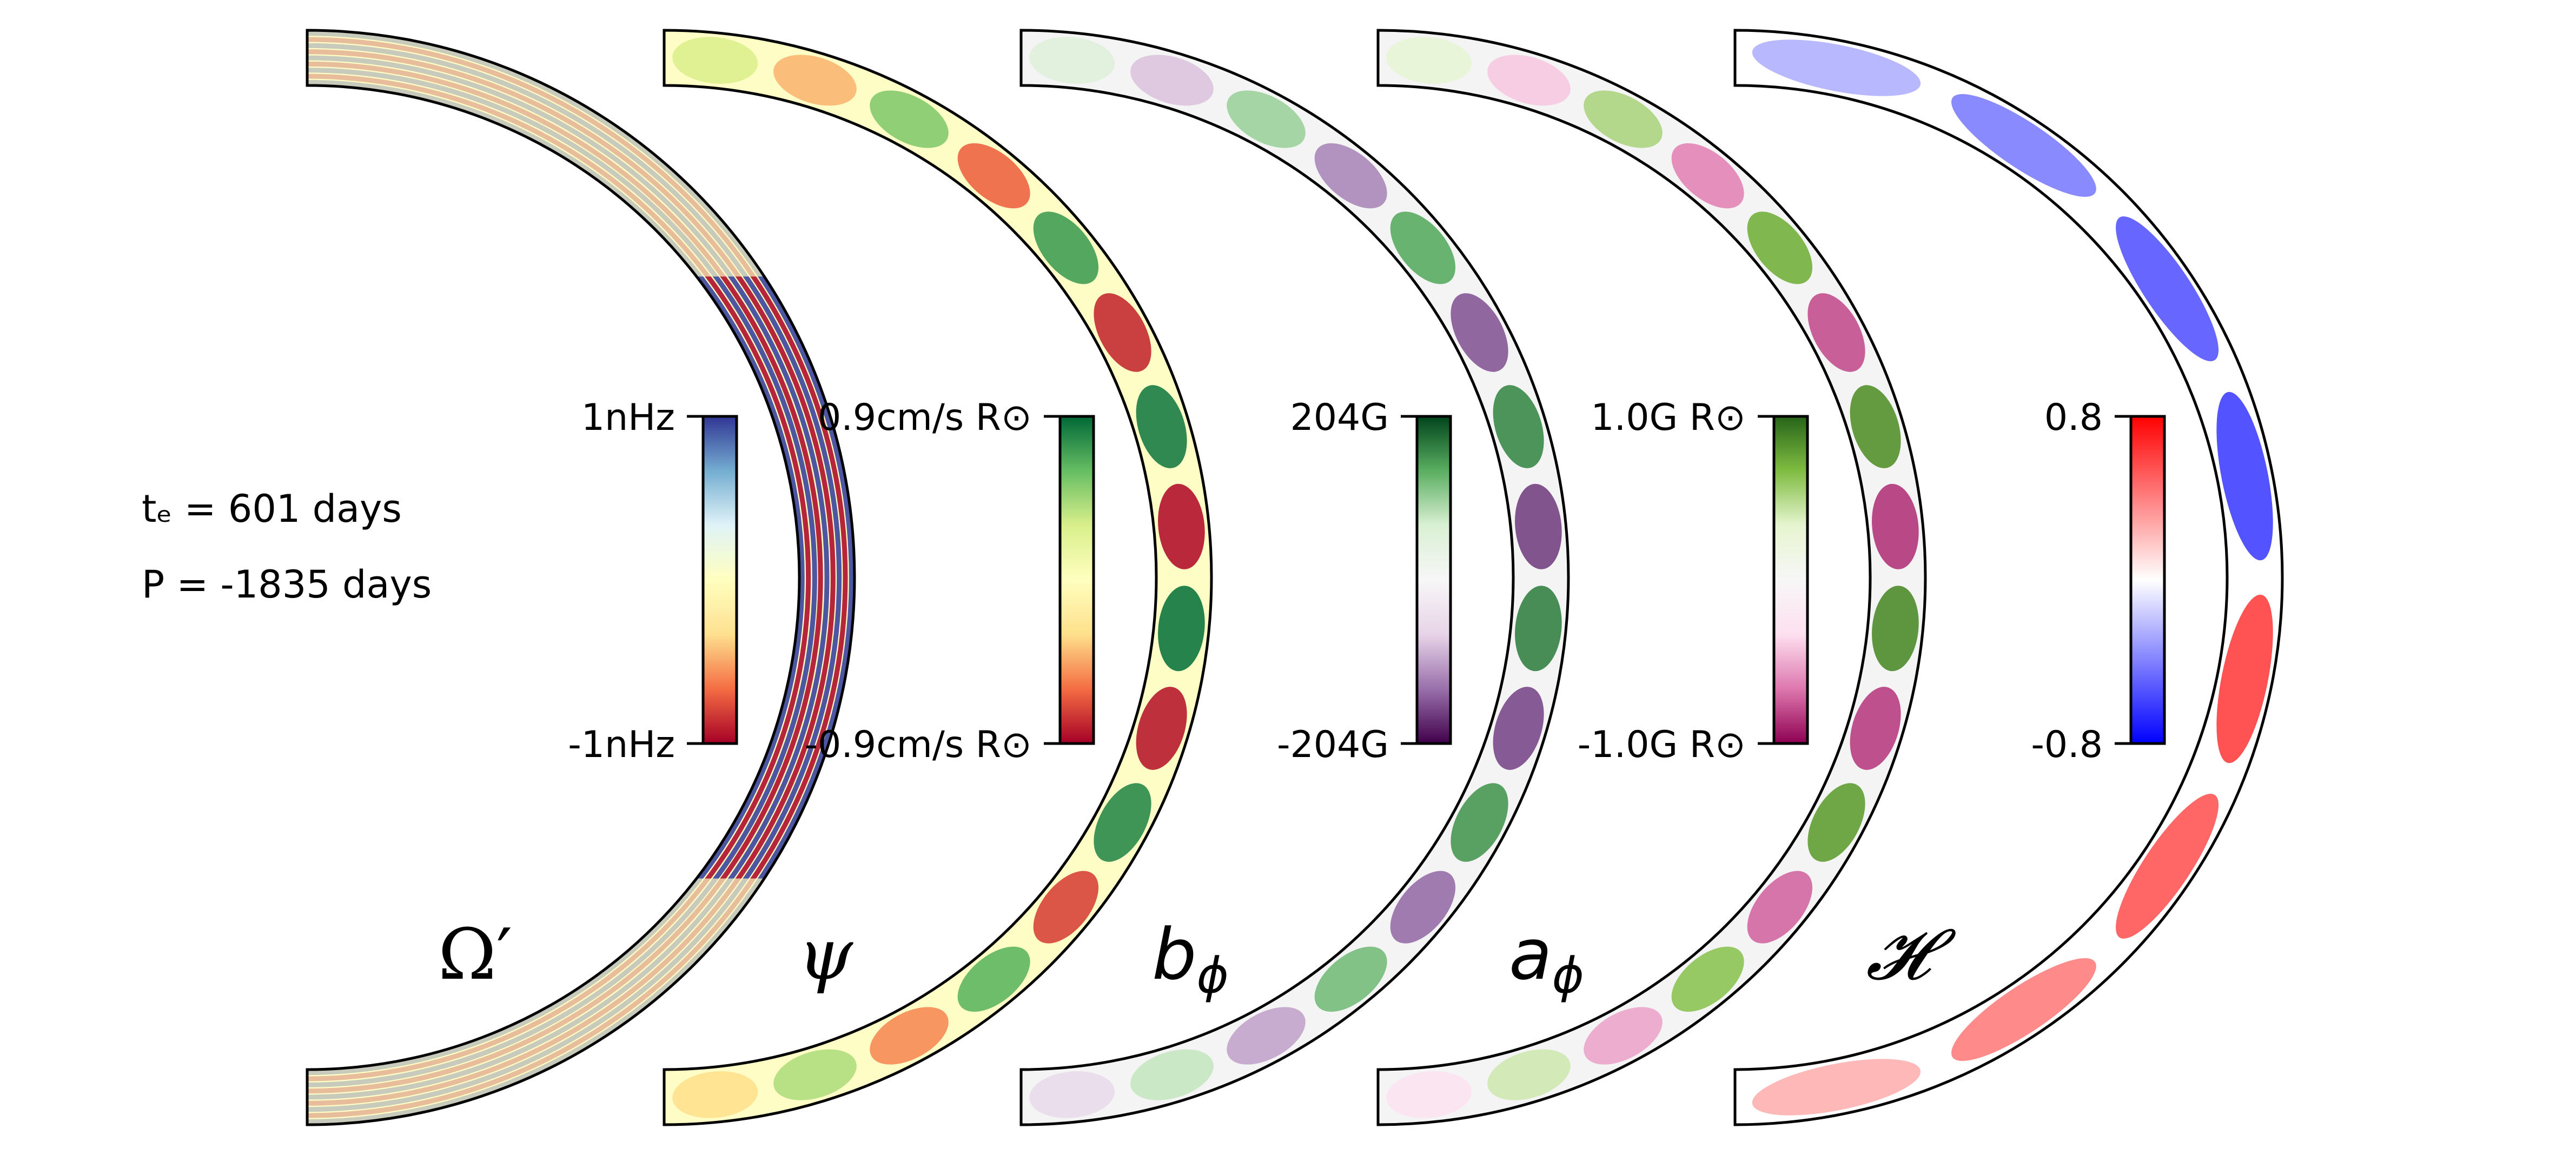  What do you see at coordinates (287, 584) in the screenshot?
I see `period-label: P = -1835 days` at bounding box center [287, 584].